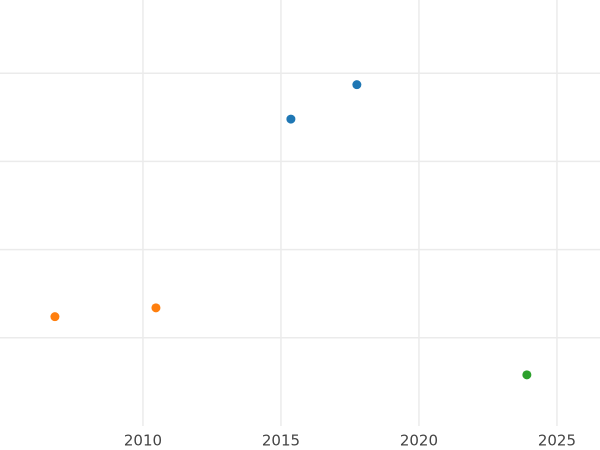 The image size is (600, 450). Describe the element at coordinates (143, 441) in the screenshot. I see `x-tick-label: 2010` at that location.